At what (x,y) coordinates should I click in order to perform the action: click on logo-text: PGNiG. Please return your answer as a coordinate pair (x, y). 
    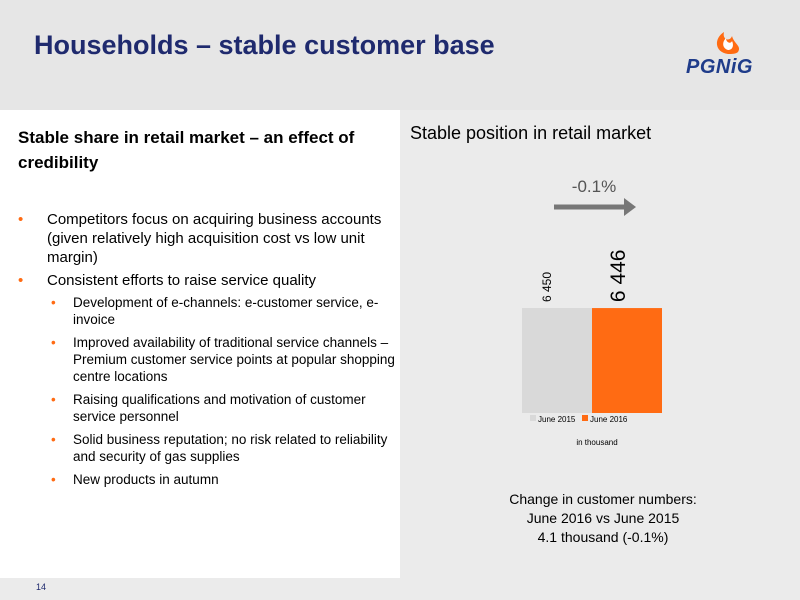
    Looking at the image, I should click on (719, 67).